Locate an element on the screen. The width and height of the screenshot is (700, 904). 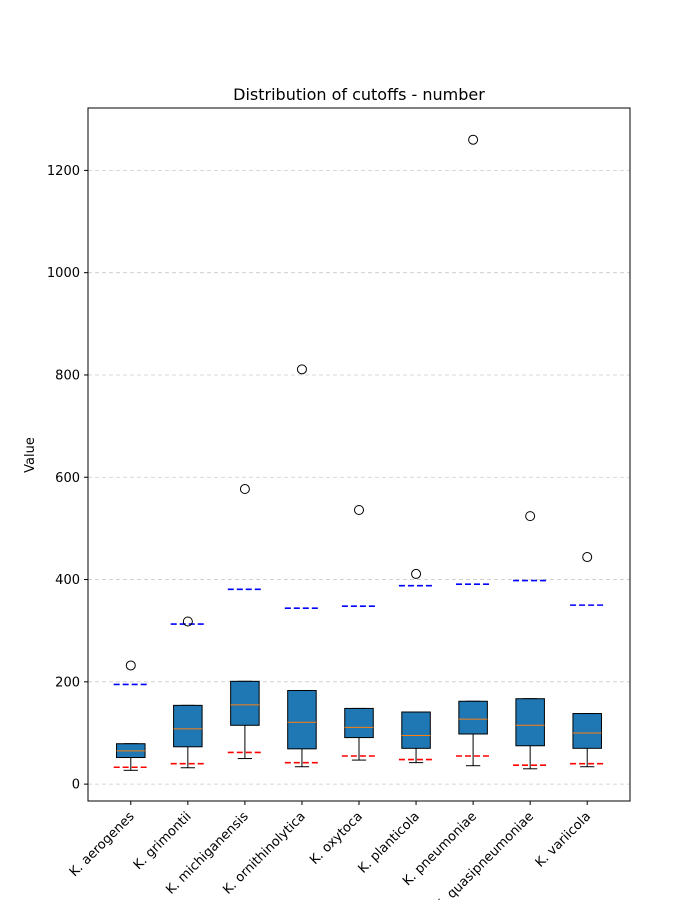
y-tick-label: 0 is located at coordinates (76, 785).